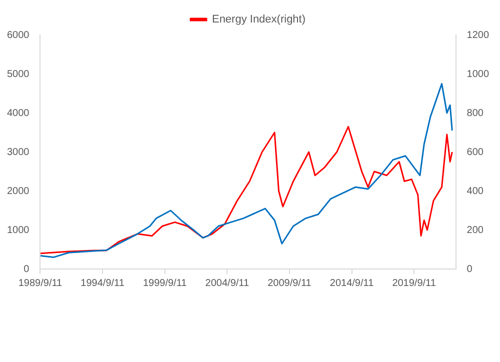  Describe the element at coordinates (18, 152) in the screenshot. I see `y-tick-label: 3000` at that location.